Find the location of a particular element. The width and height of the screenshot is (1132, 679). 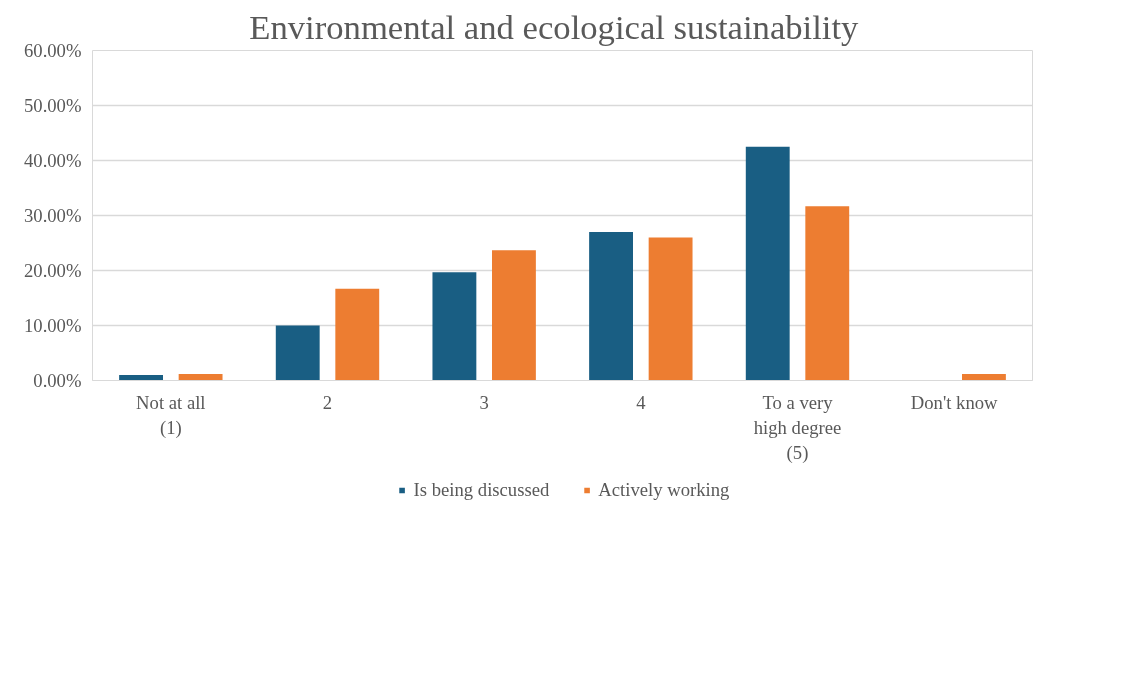

x-tick-label: 4 is located at coordinates (641, 402).